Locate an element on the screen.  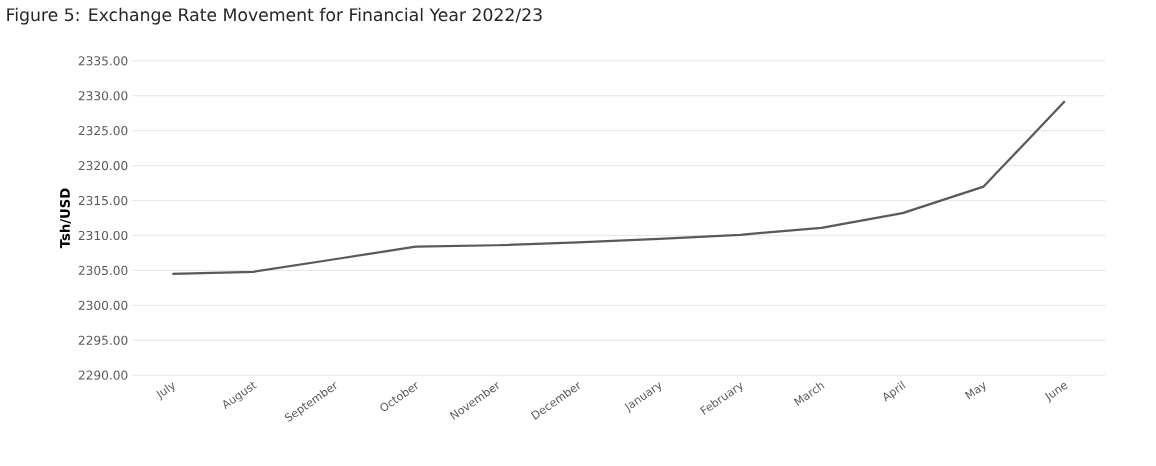
y-tick-label: 2300.00 is located at coordinates (103, 305).